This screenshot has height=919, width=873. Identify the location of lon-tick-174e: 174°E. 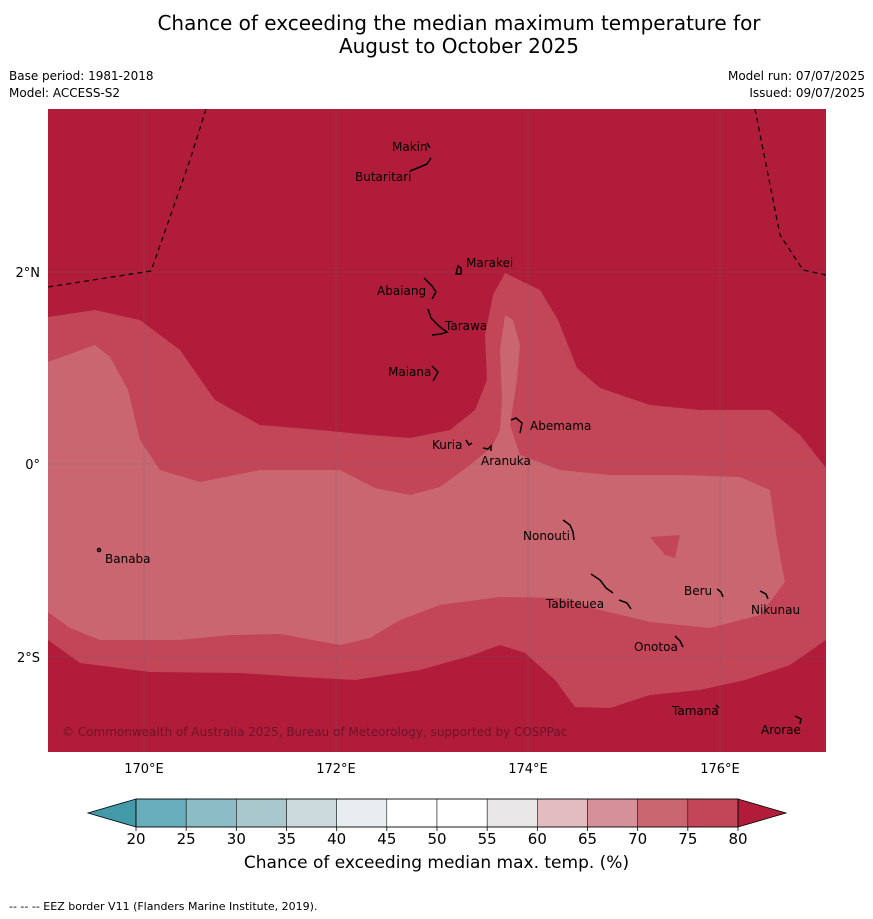
(528, 769).